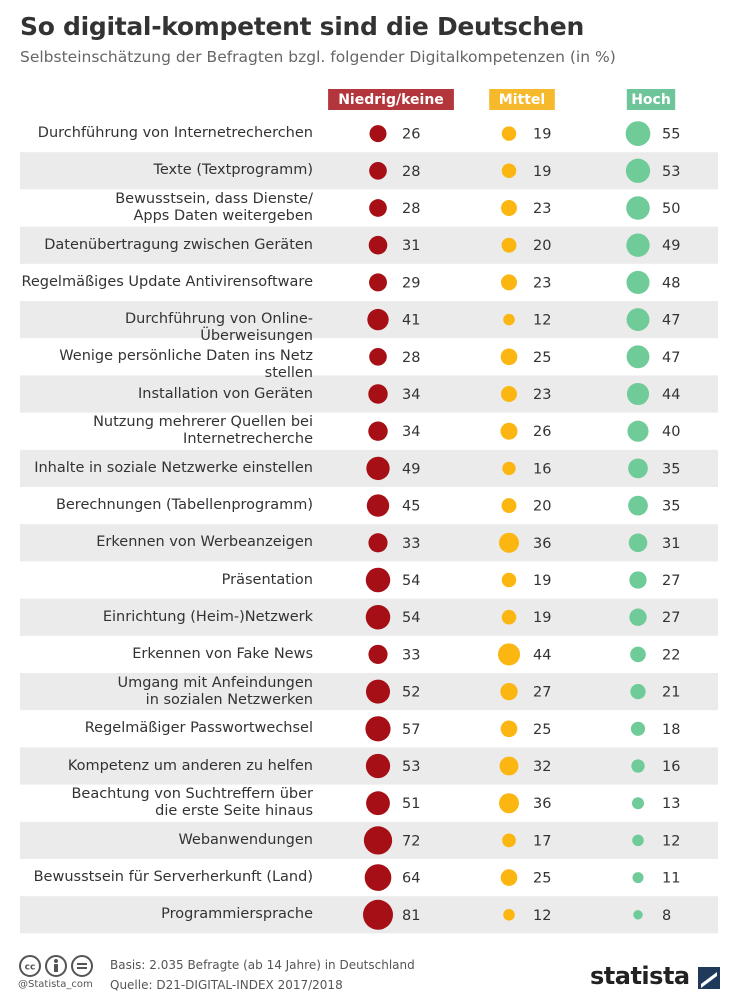 This screenshot has width=738, height=1002. What do you see at coordinates (411, 544) in the screenshot?
I see `value-label: 33` at bounding box center [411, 544].